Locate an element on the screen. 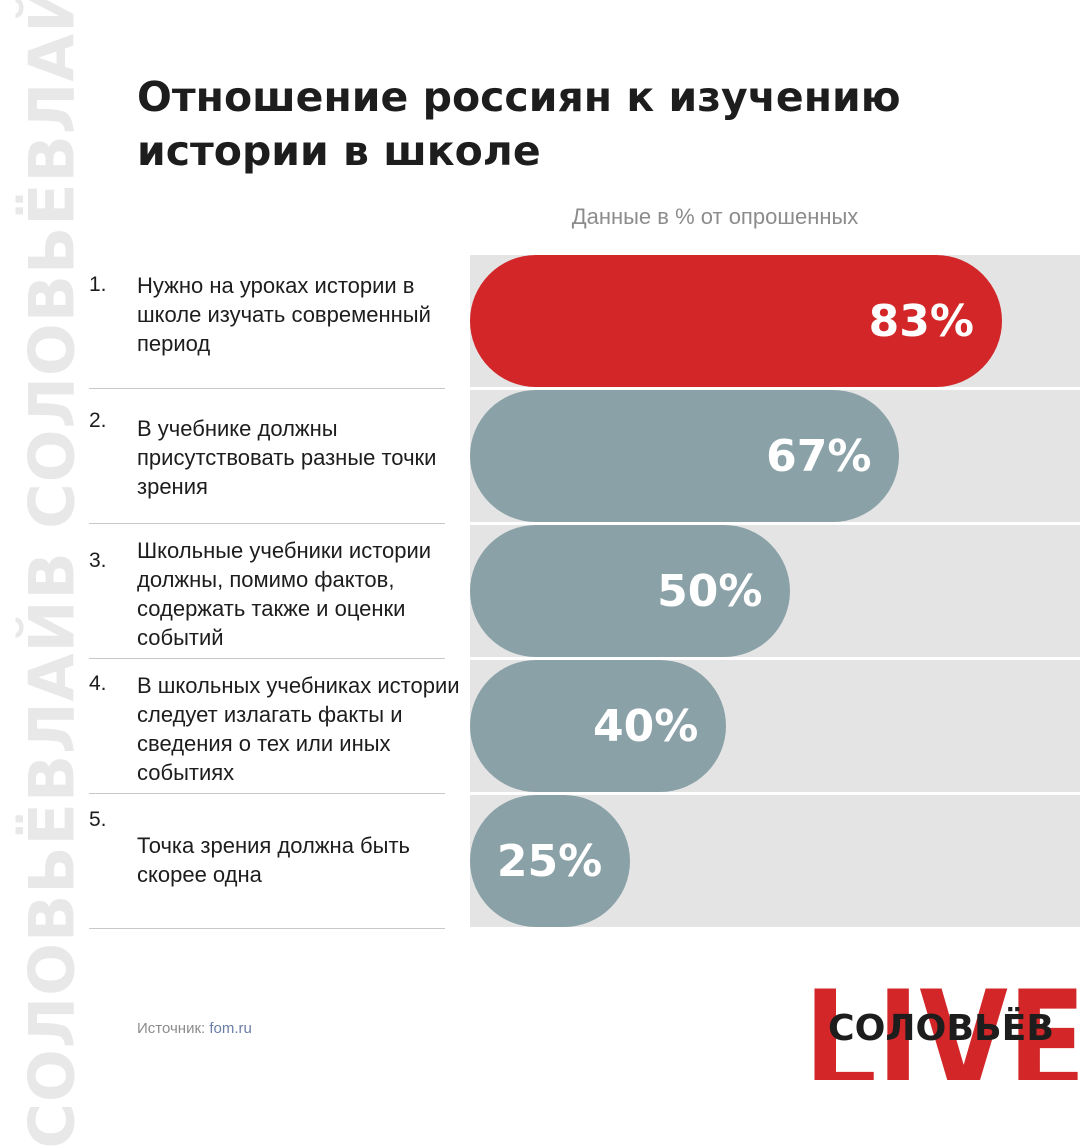  brand-logo: LIVE СОЛОВЬЁВ is located at coordinates (944, 1030).